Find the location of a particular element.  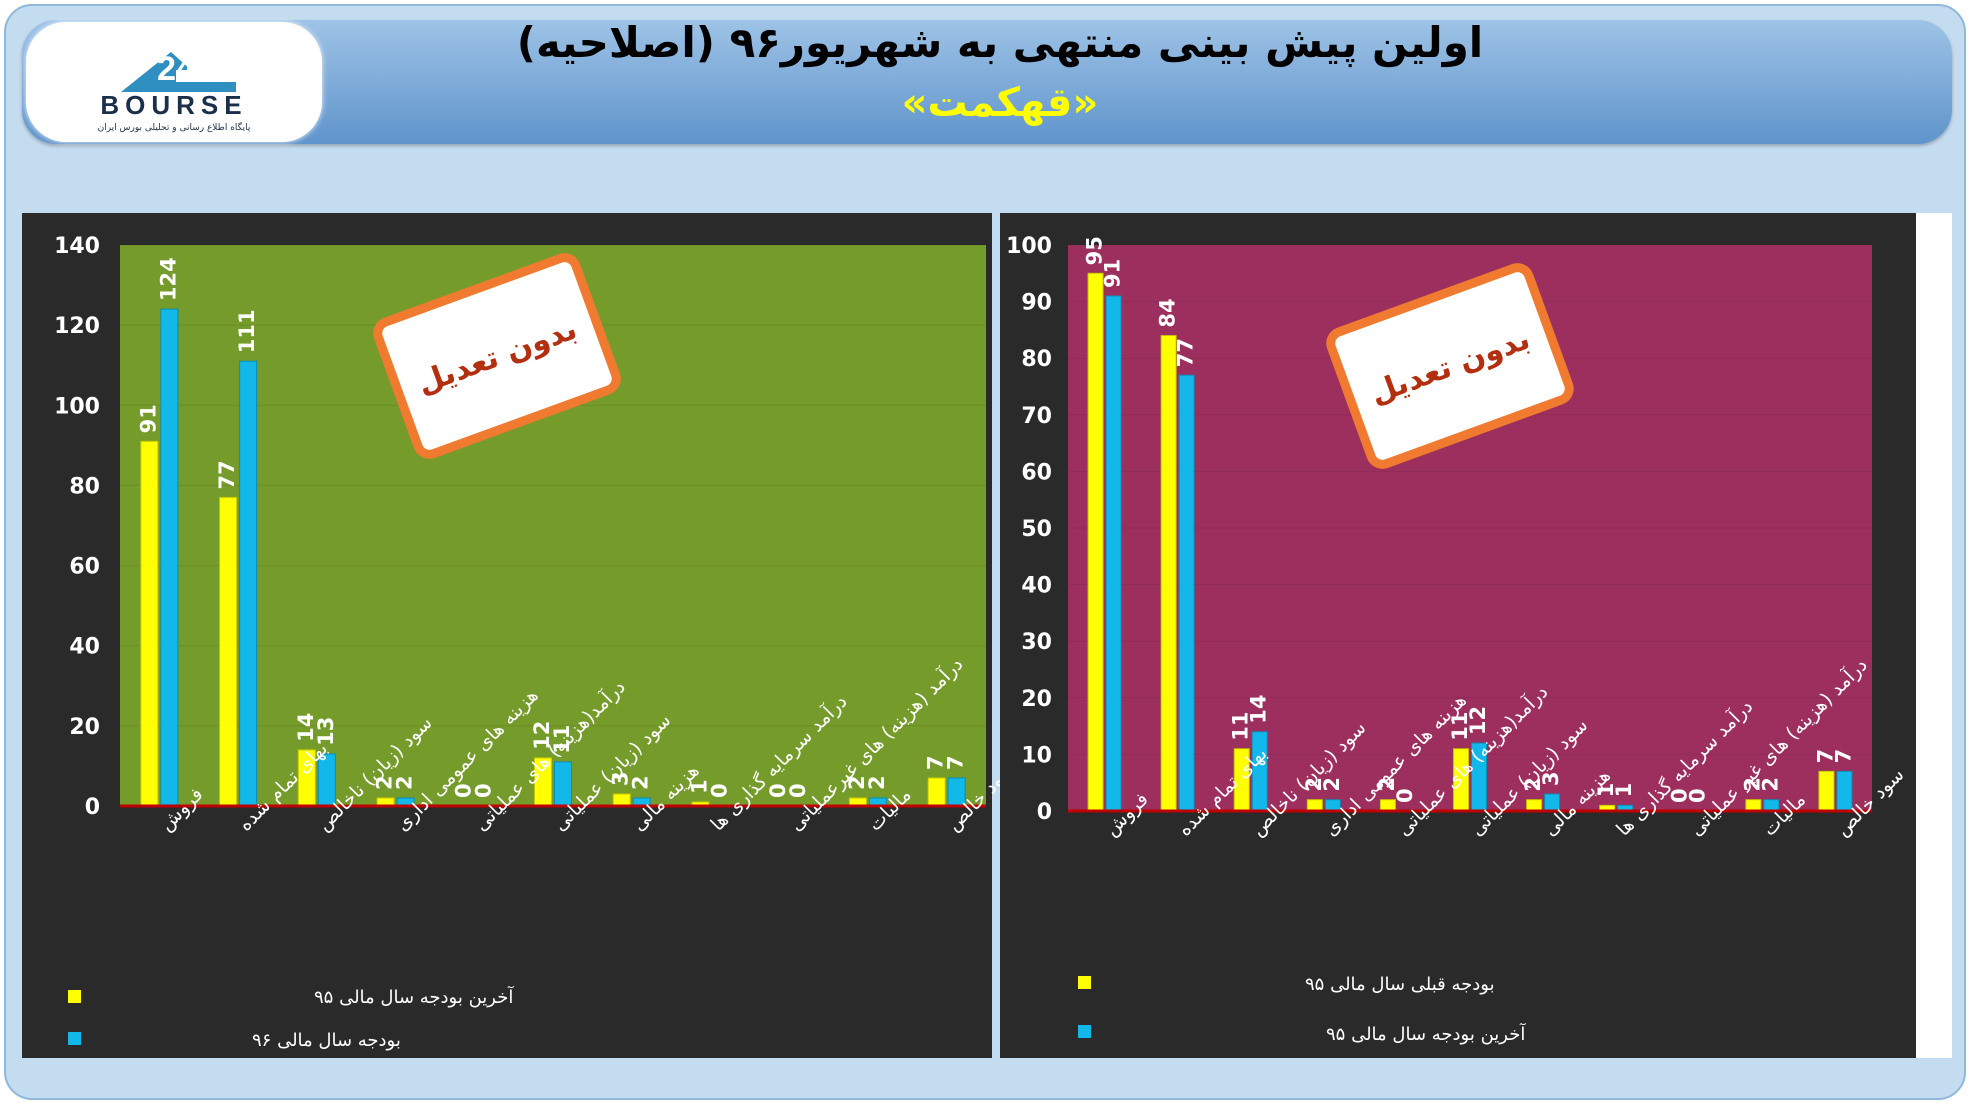

left-data-label: 11 is located at coordinates (562, 739).